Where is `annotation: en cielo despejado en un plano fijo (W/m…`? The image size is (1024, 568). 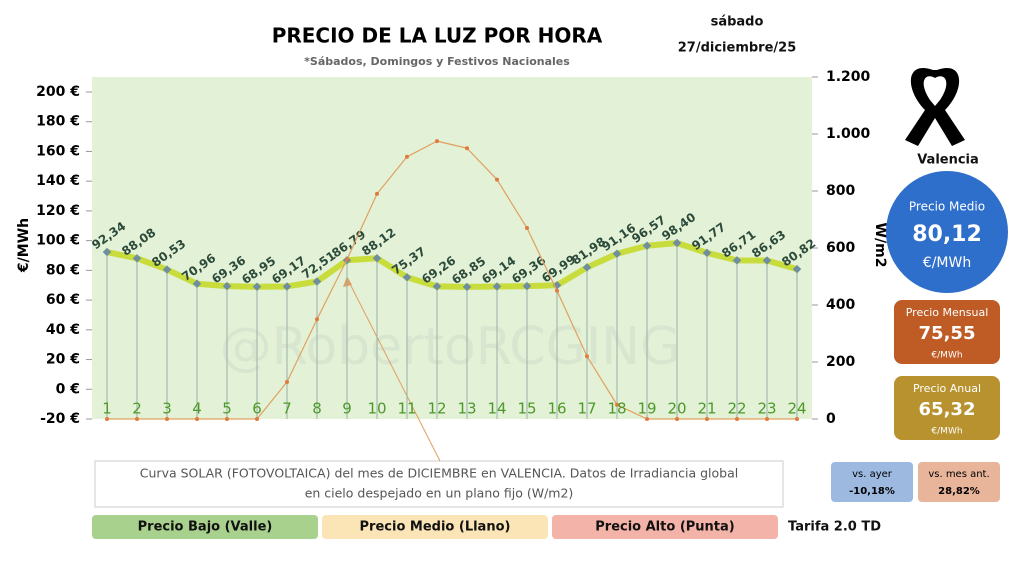
annotation: en cielo despejado en un plano fijo (W/m… is located at coordinates (439, 493).